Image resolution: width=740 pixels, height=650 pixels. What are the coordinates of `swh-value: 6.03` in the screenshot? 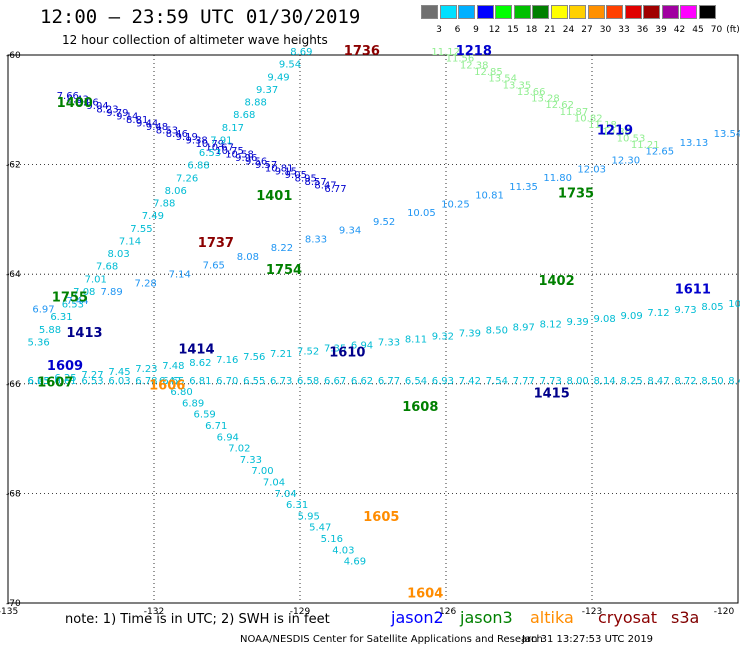 It's located at (119, 381).